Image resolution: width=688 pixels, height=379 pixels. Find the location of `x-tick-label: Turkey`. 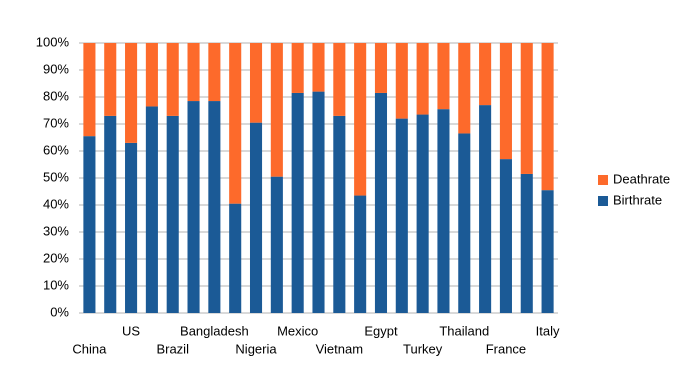

x-tick-label: Turkey is located at coordinates (423, 348).